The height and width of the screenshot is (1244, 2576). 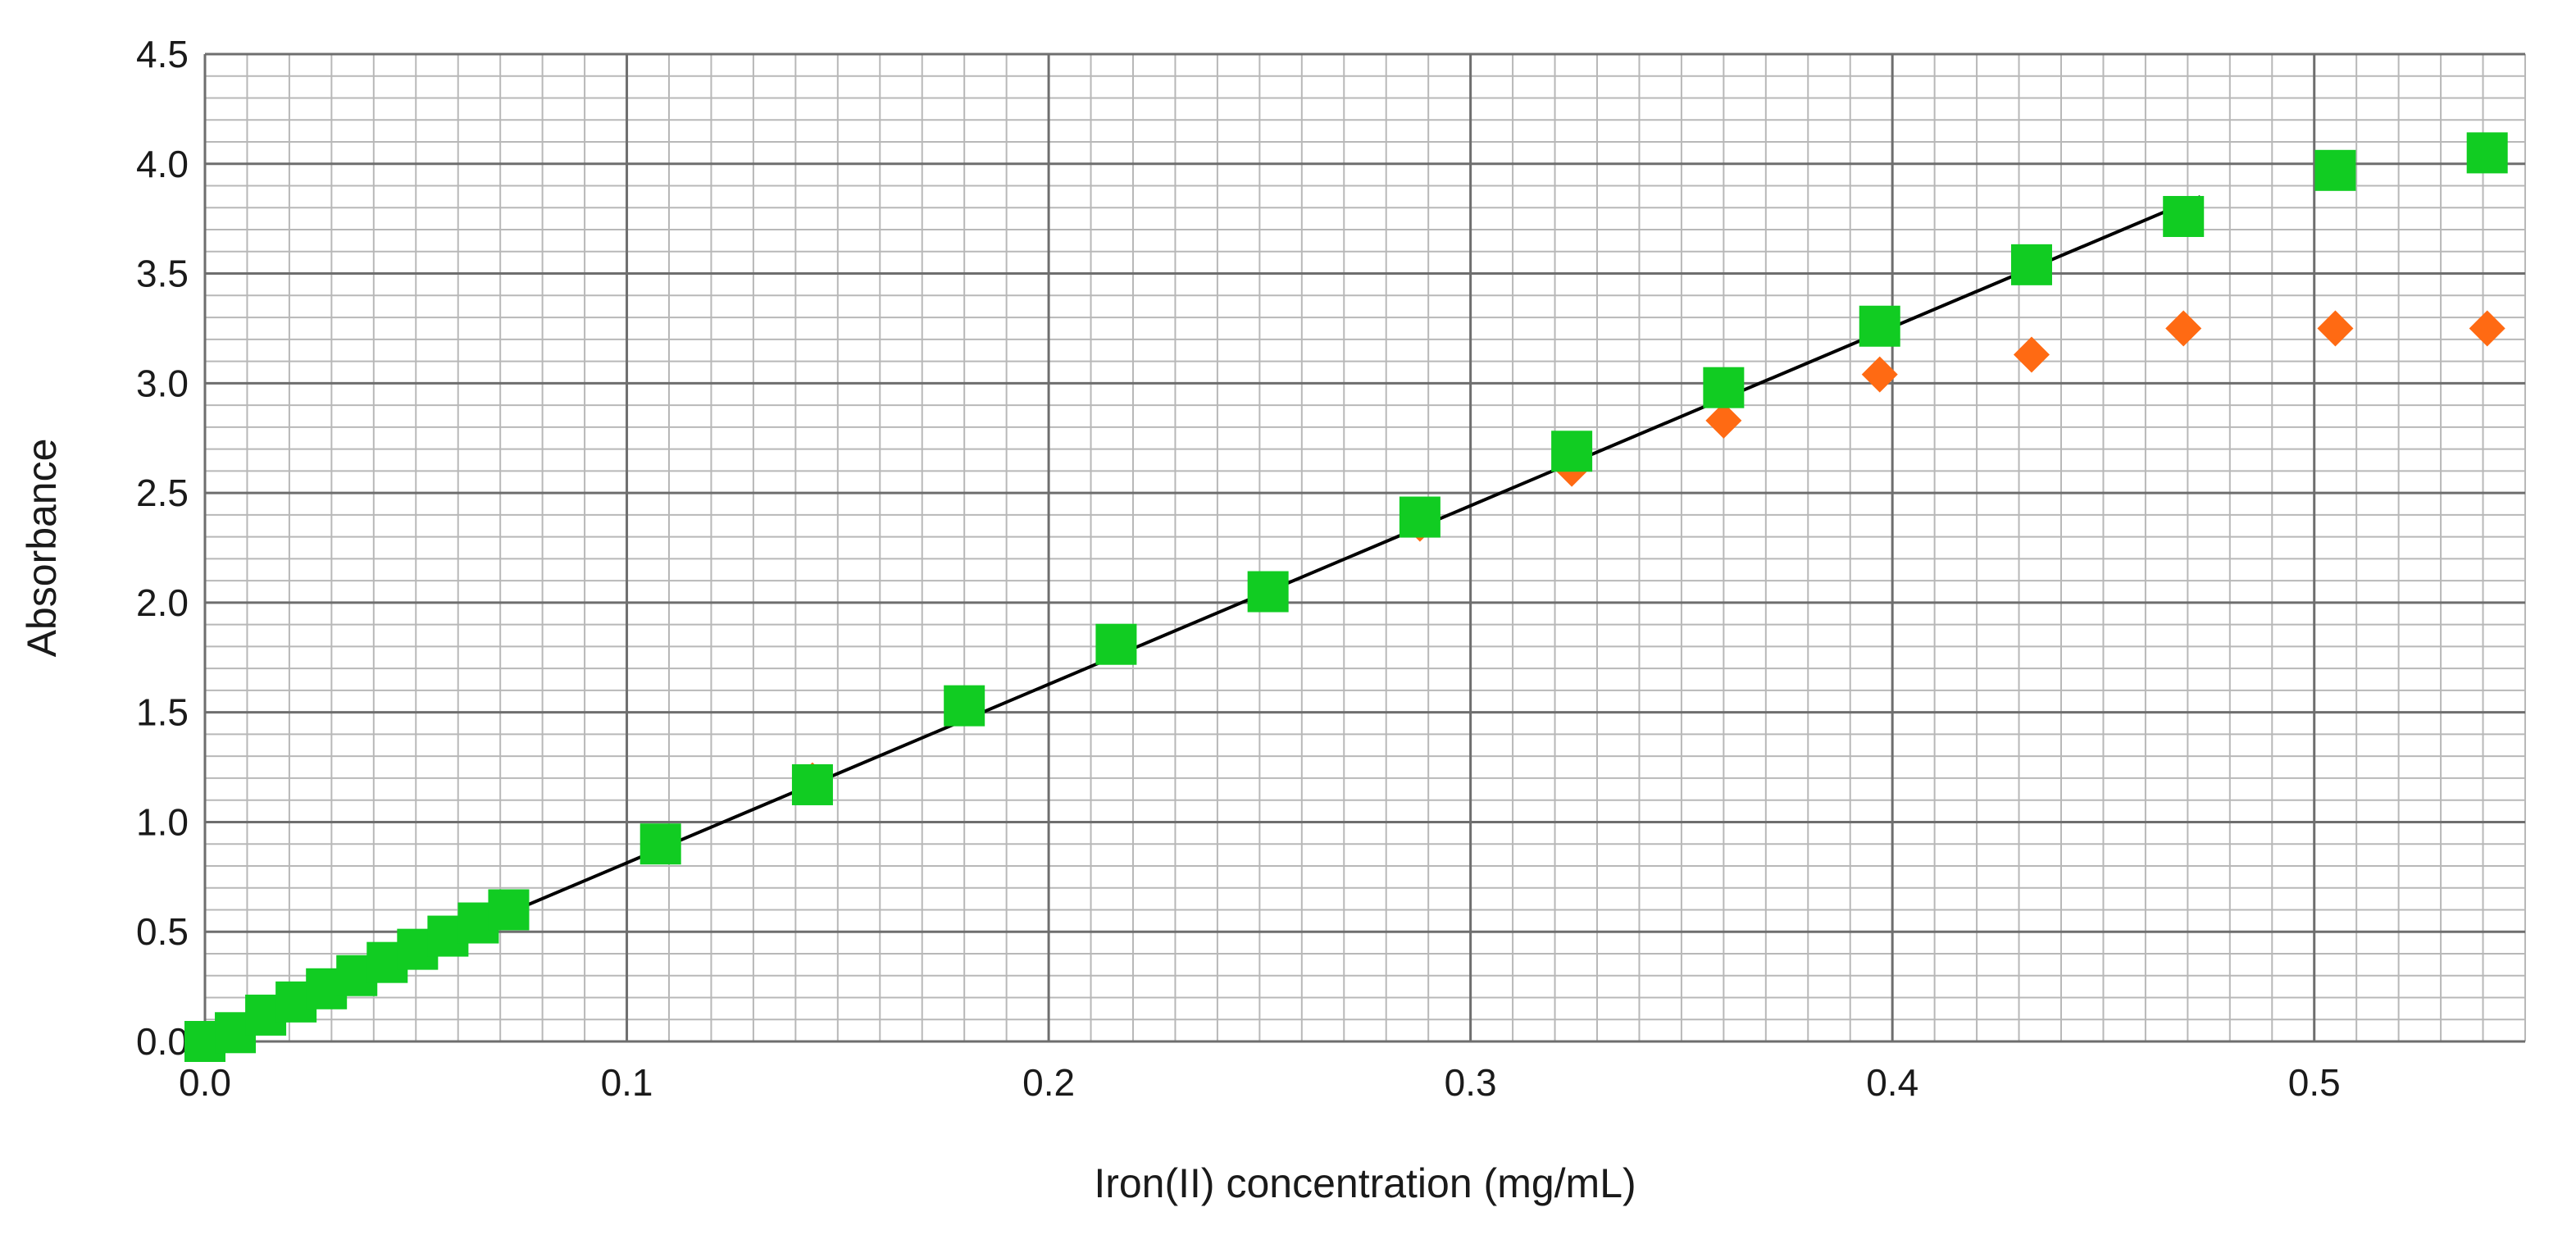 I want to click on y-tick-label: 2.5, so click(x=162, y=493).